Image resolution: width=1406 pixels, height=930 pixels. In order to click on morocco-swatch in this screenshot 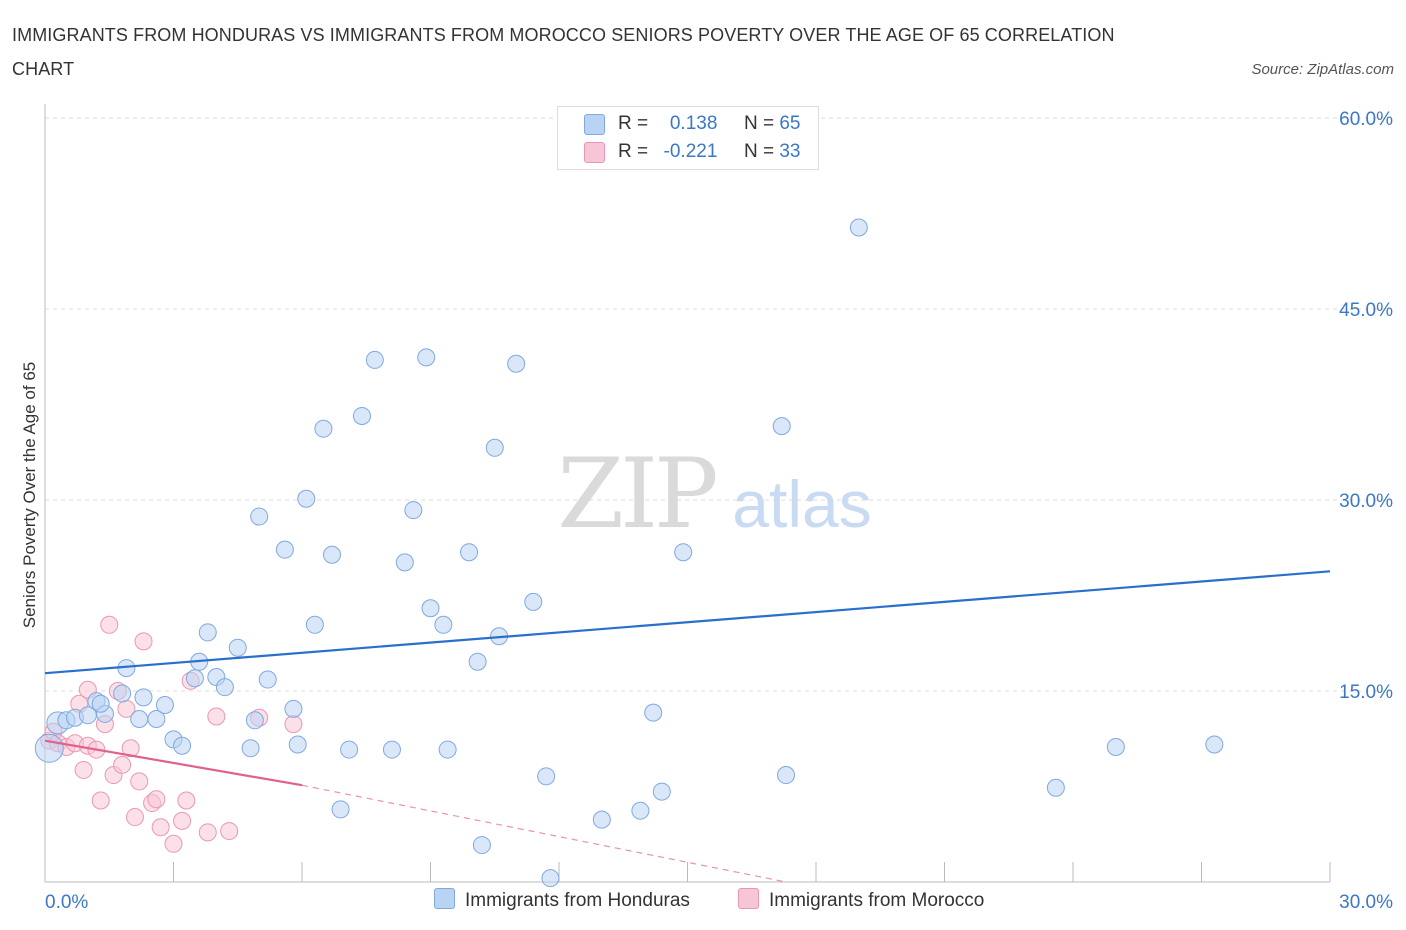, I will do `click(594, 152)`.